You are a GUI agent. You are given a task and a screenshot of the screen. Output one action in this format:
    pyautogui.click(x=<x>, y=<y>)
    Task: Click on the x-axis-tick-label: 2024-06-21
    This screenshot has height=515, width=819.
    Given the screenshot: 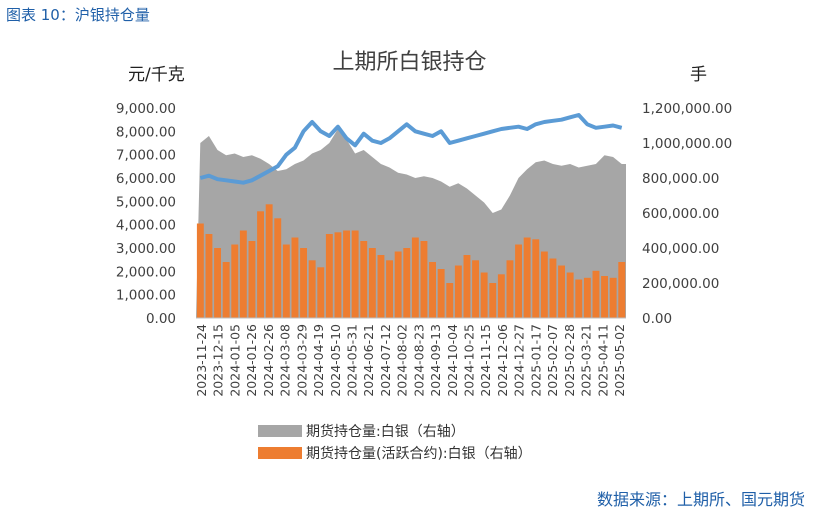 What is the action you would take?
    pyautogui.click(x=368, y=360)
    